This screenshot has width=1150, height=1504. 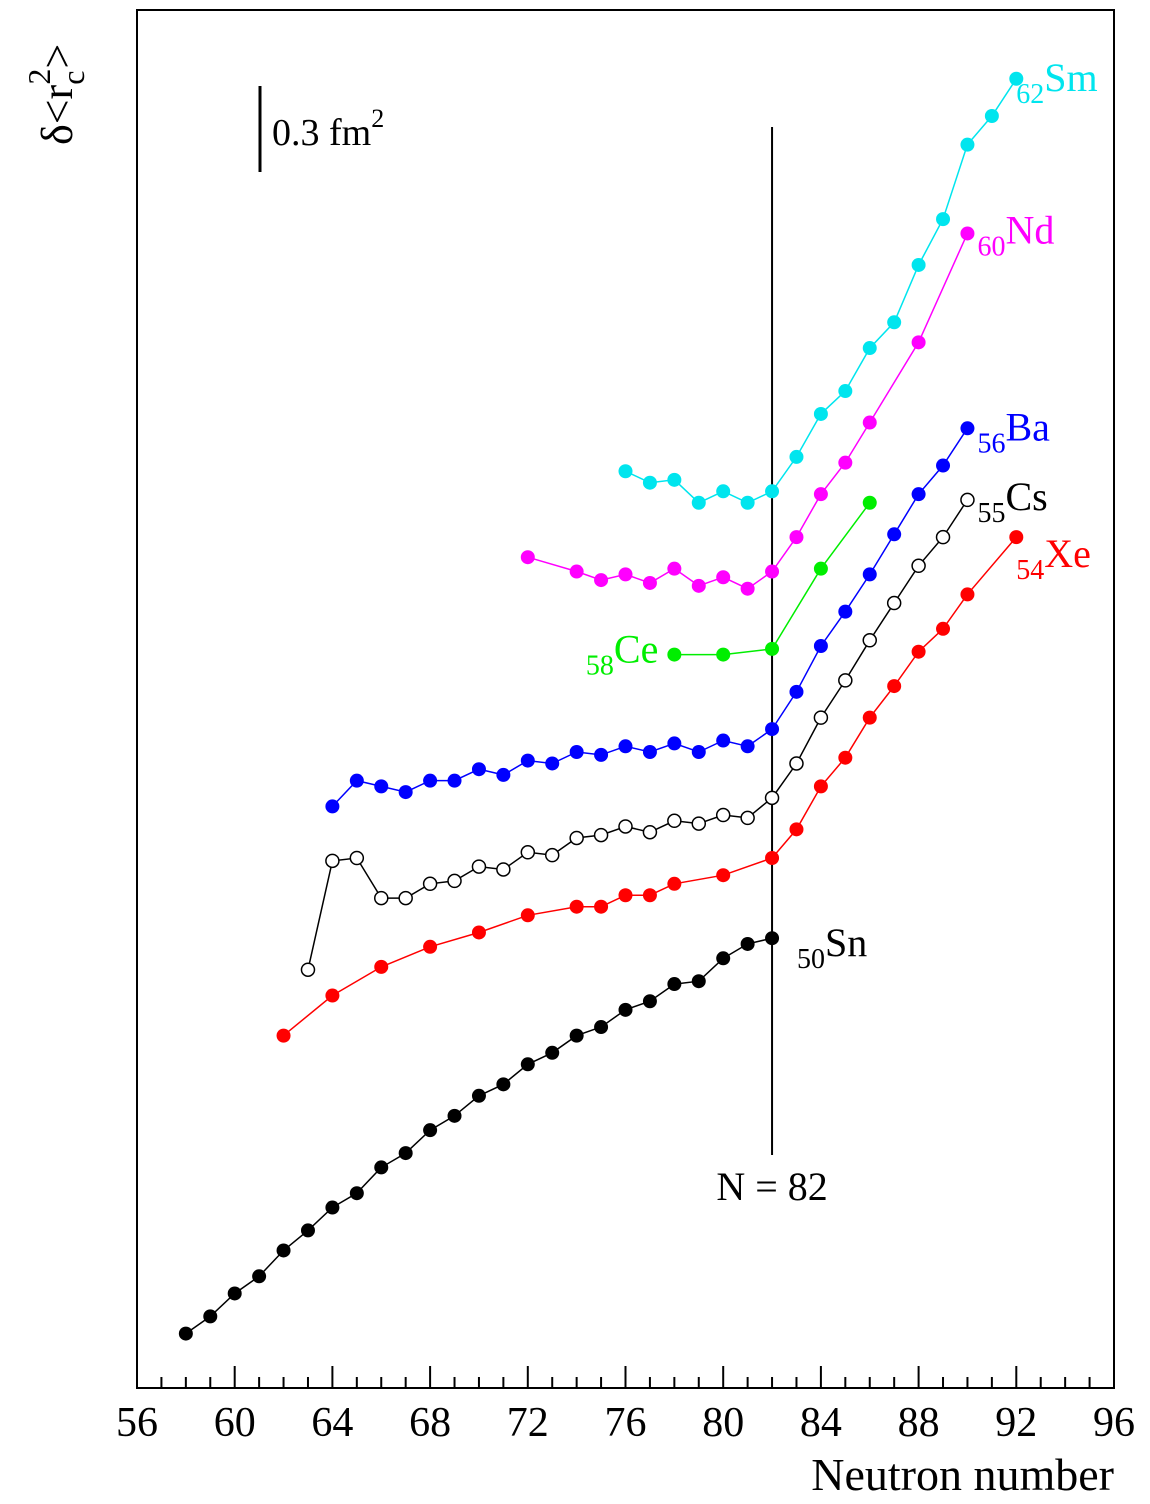 What do you see at coordinates (1030, 94) in the screenshot?
I see `series-label-z: 62` at bounding box center [1030, 94].